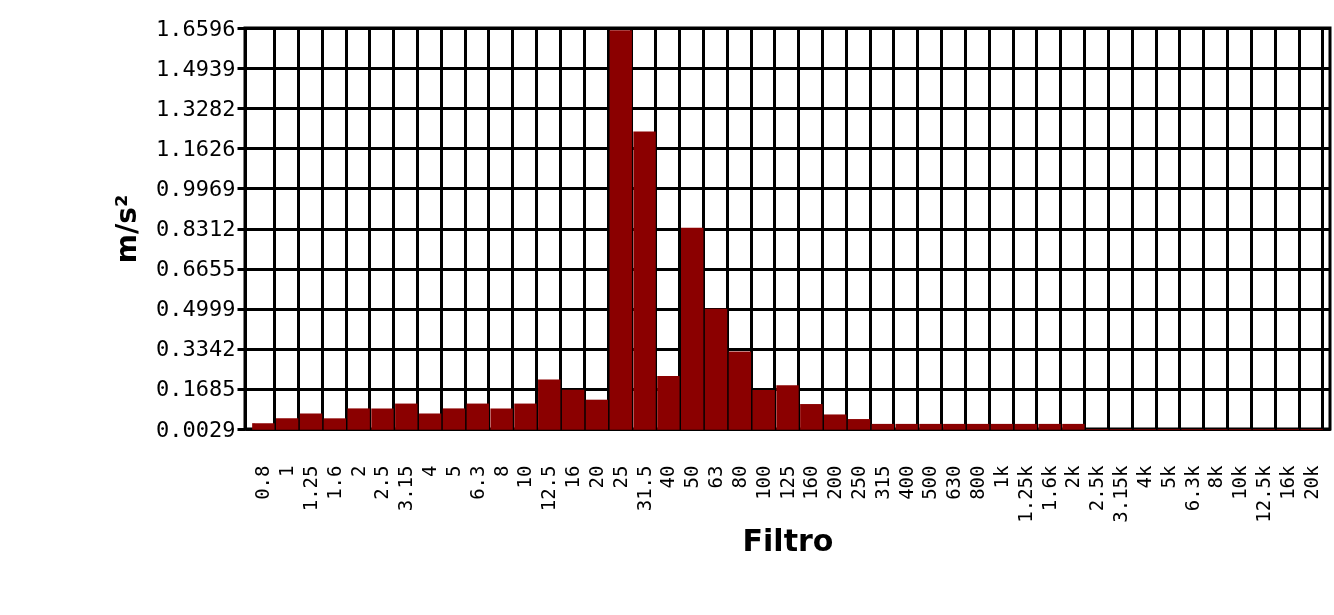  What do you see at coordinates (738, 477) in the screenshot?
I see `x-tick-label: 80` at bounding box center [738, 477].